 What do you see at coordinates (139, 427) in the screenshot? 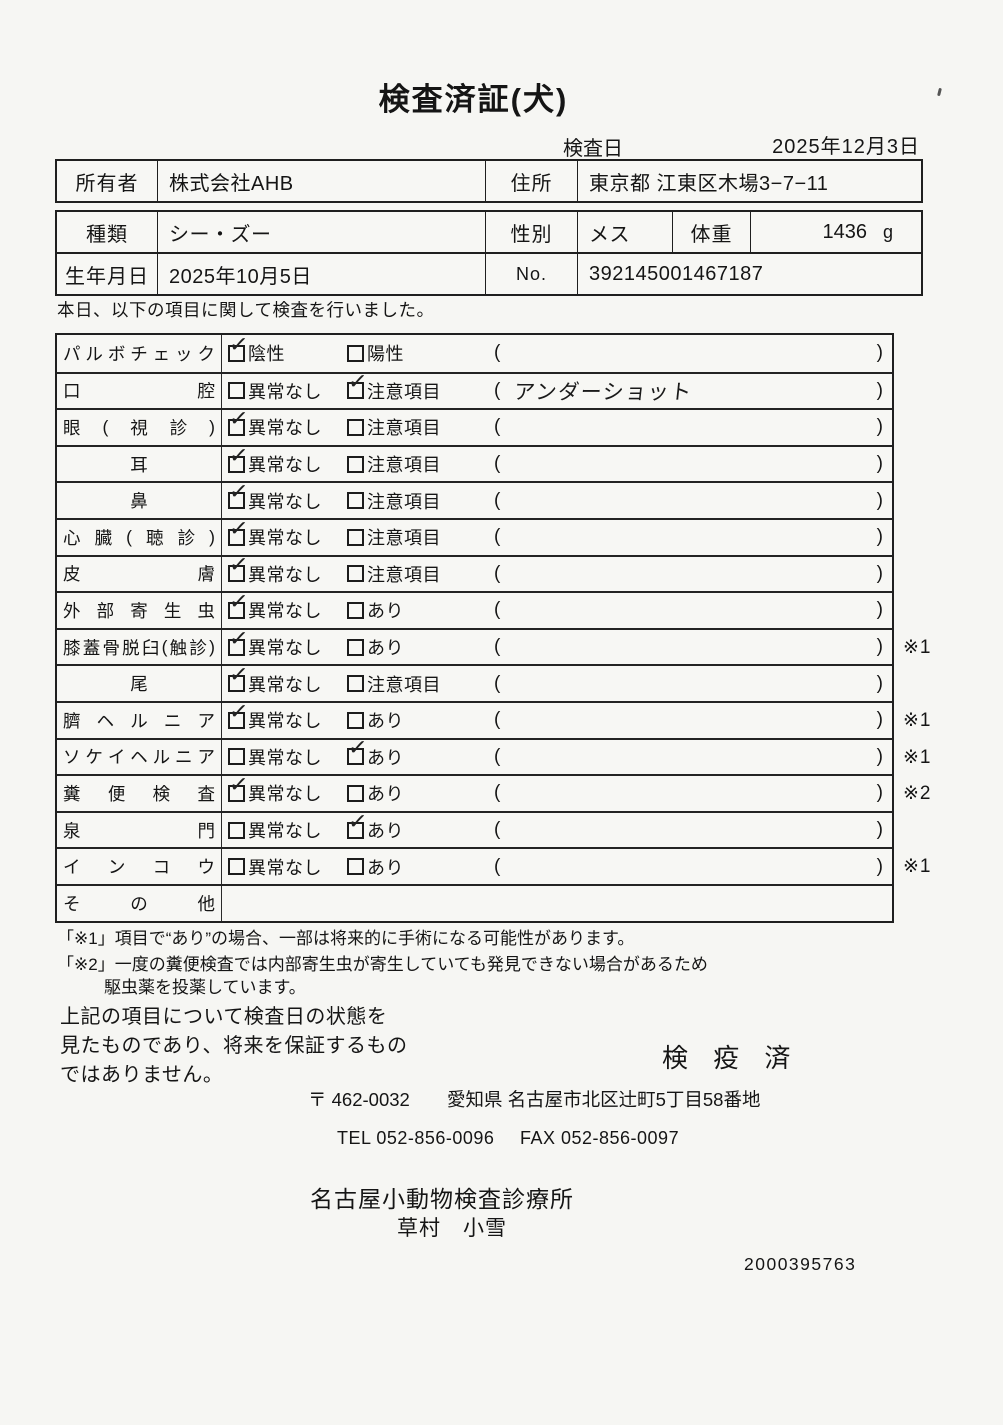
I see `exam-item-name: 眼 (視診)` at bounding box center [139, 427].